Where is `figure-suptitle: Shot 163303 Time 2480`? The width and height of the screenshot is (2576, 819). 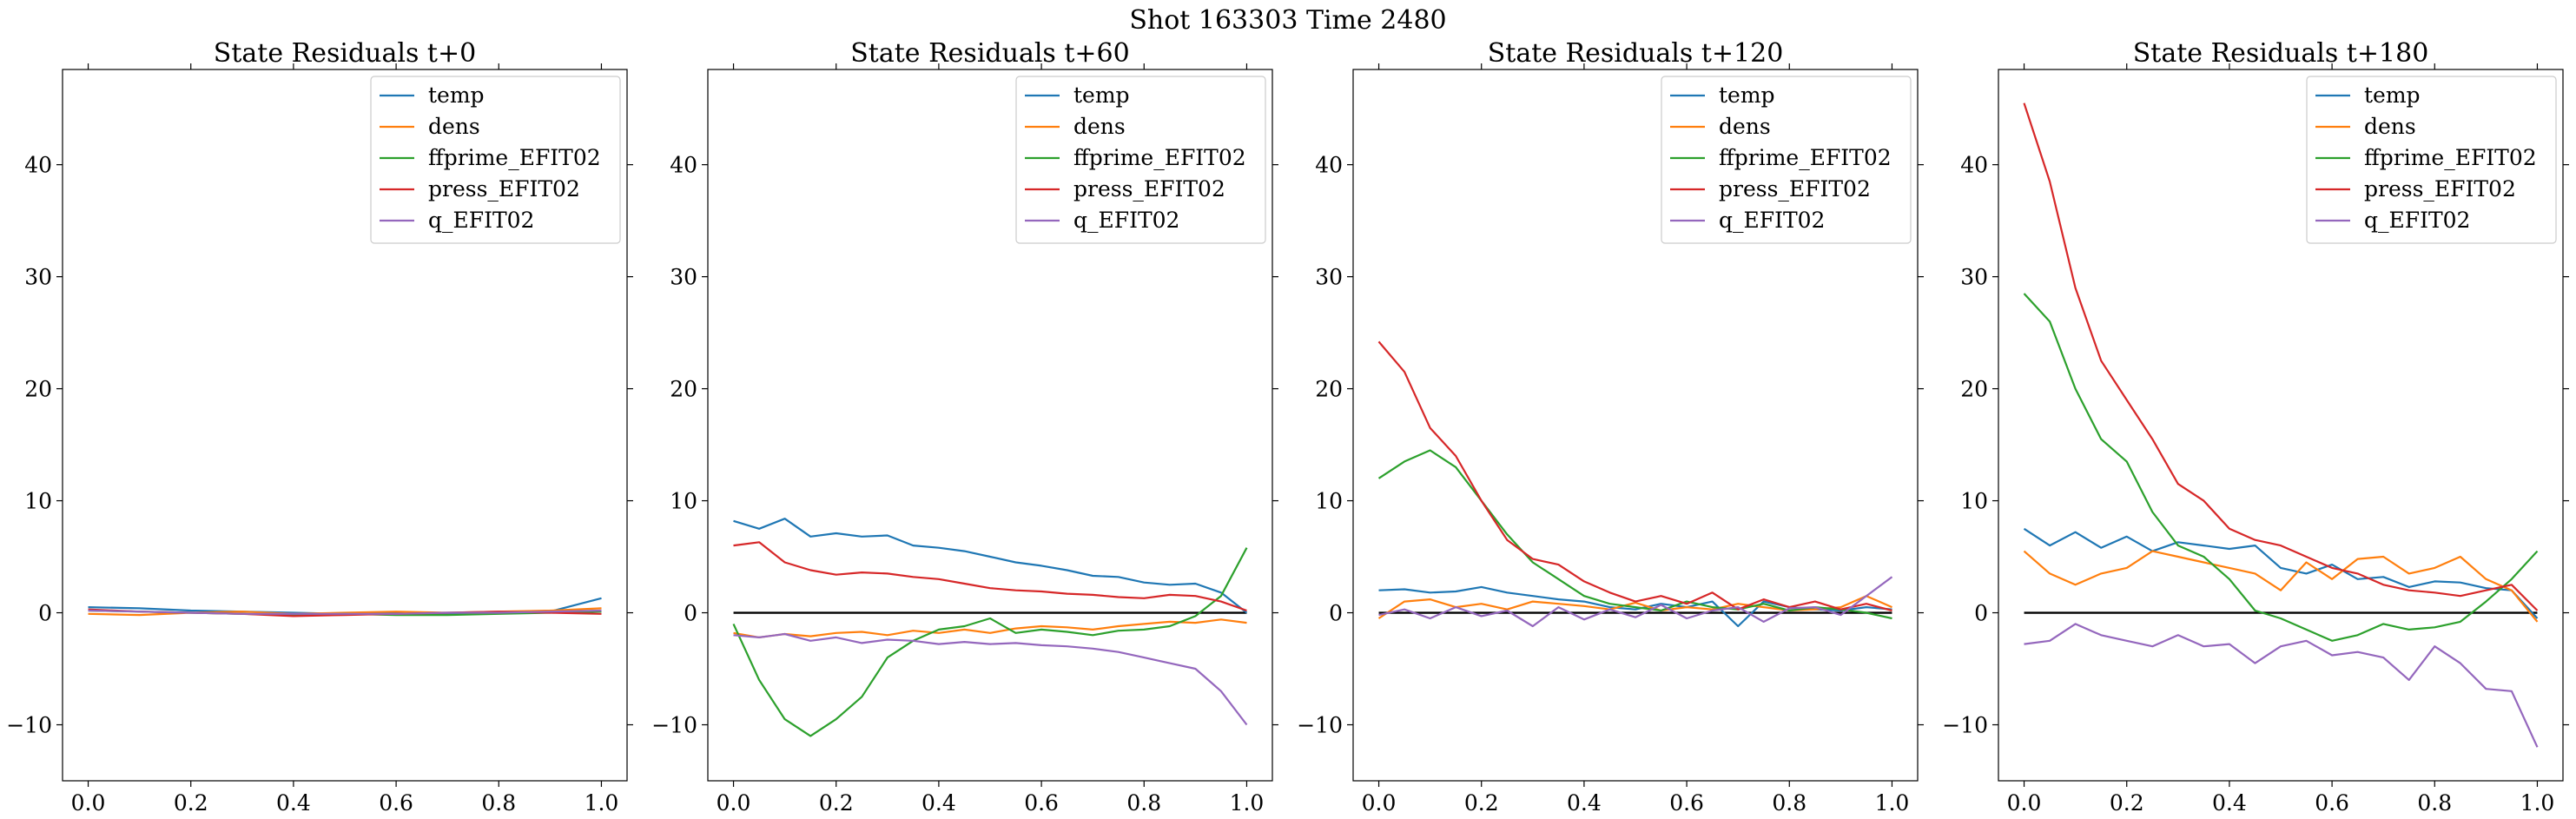
figure-suptitle: Shot 163303 Time 2480 is located at coordinates (1287, 20).